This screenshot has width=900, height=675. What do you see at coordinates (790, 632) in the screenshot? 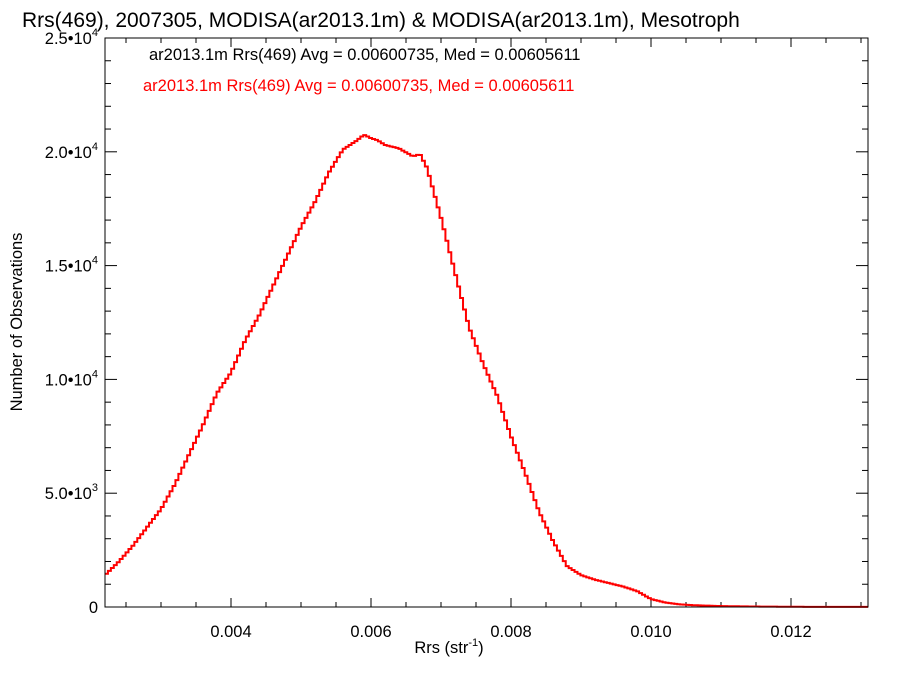
I see `x-tick-label: 0.012` at bounding box center [790, 632].